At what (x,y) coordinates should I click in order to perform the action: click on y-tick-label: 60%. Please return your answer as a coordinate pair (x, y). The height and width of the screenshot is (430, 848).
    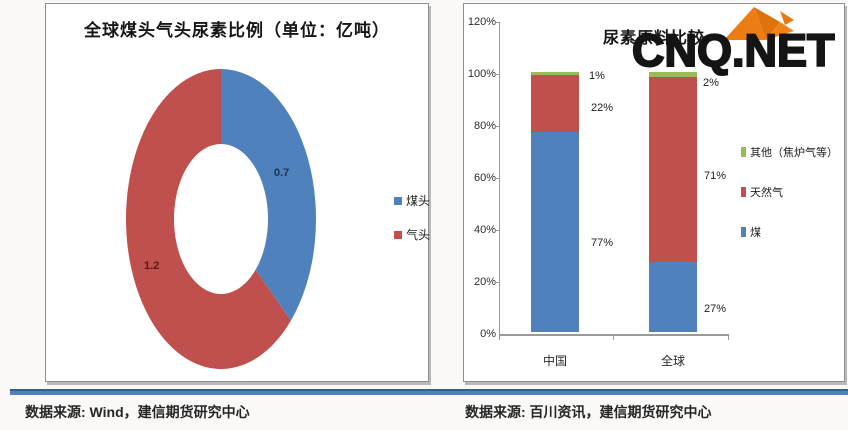
    Looking at the image, I should click on (484, 178).